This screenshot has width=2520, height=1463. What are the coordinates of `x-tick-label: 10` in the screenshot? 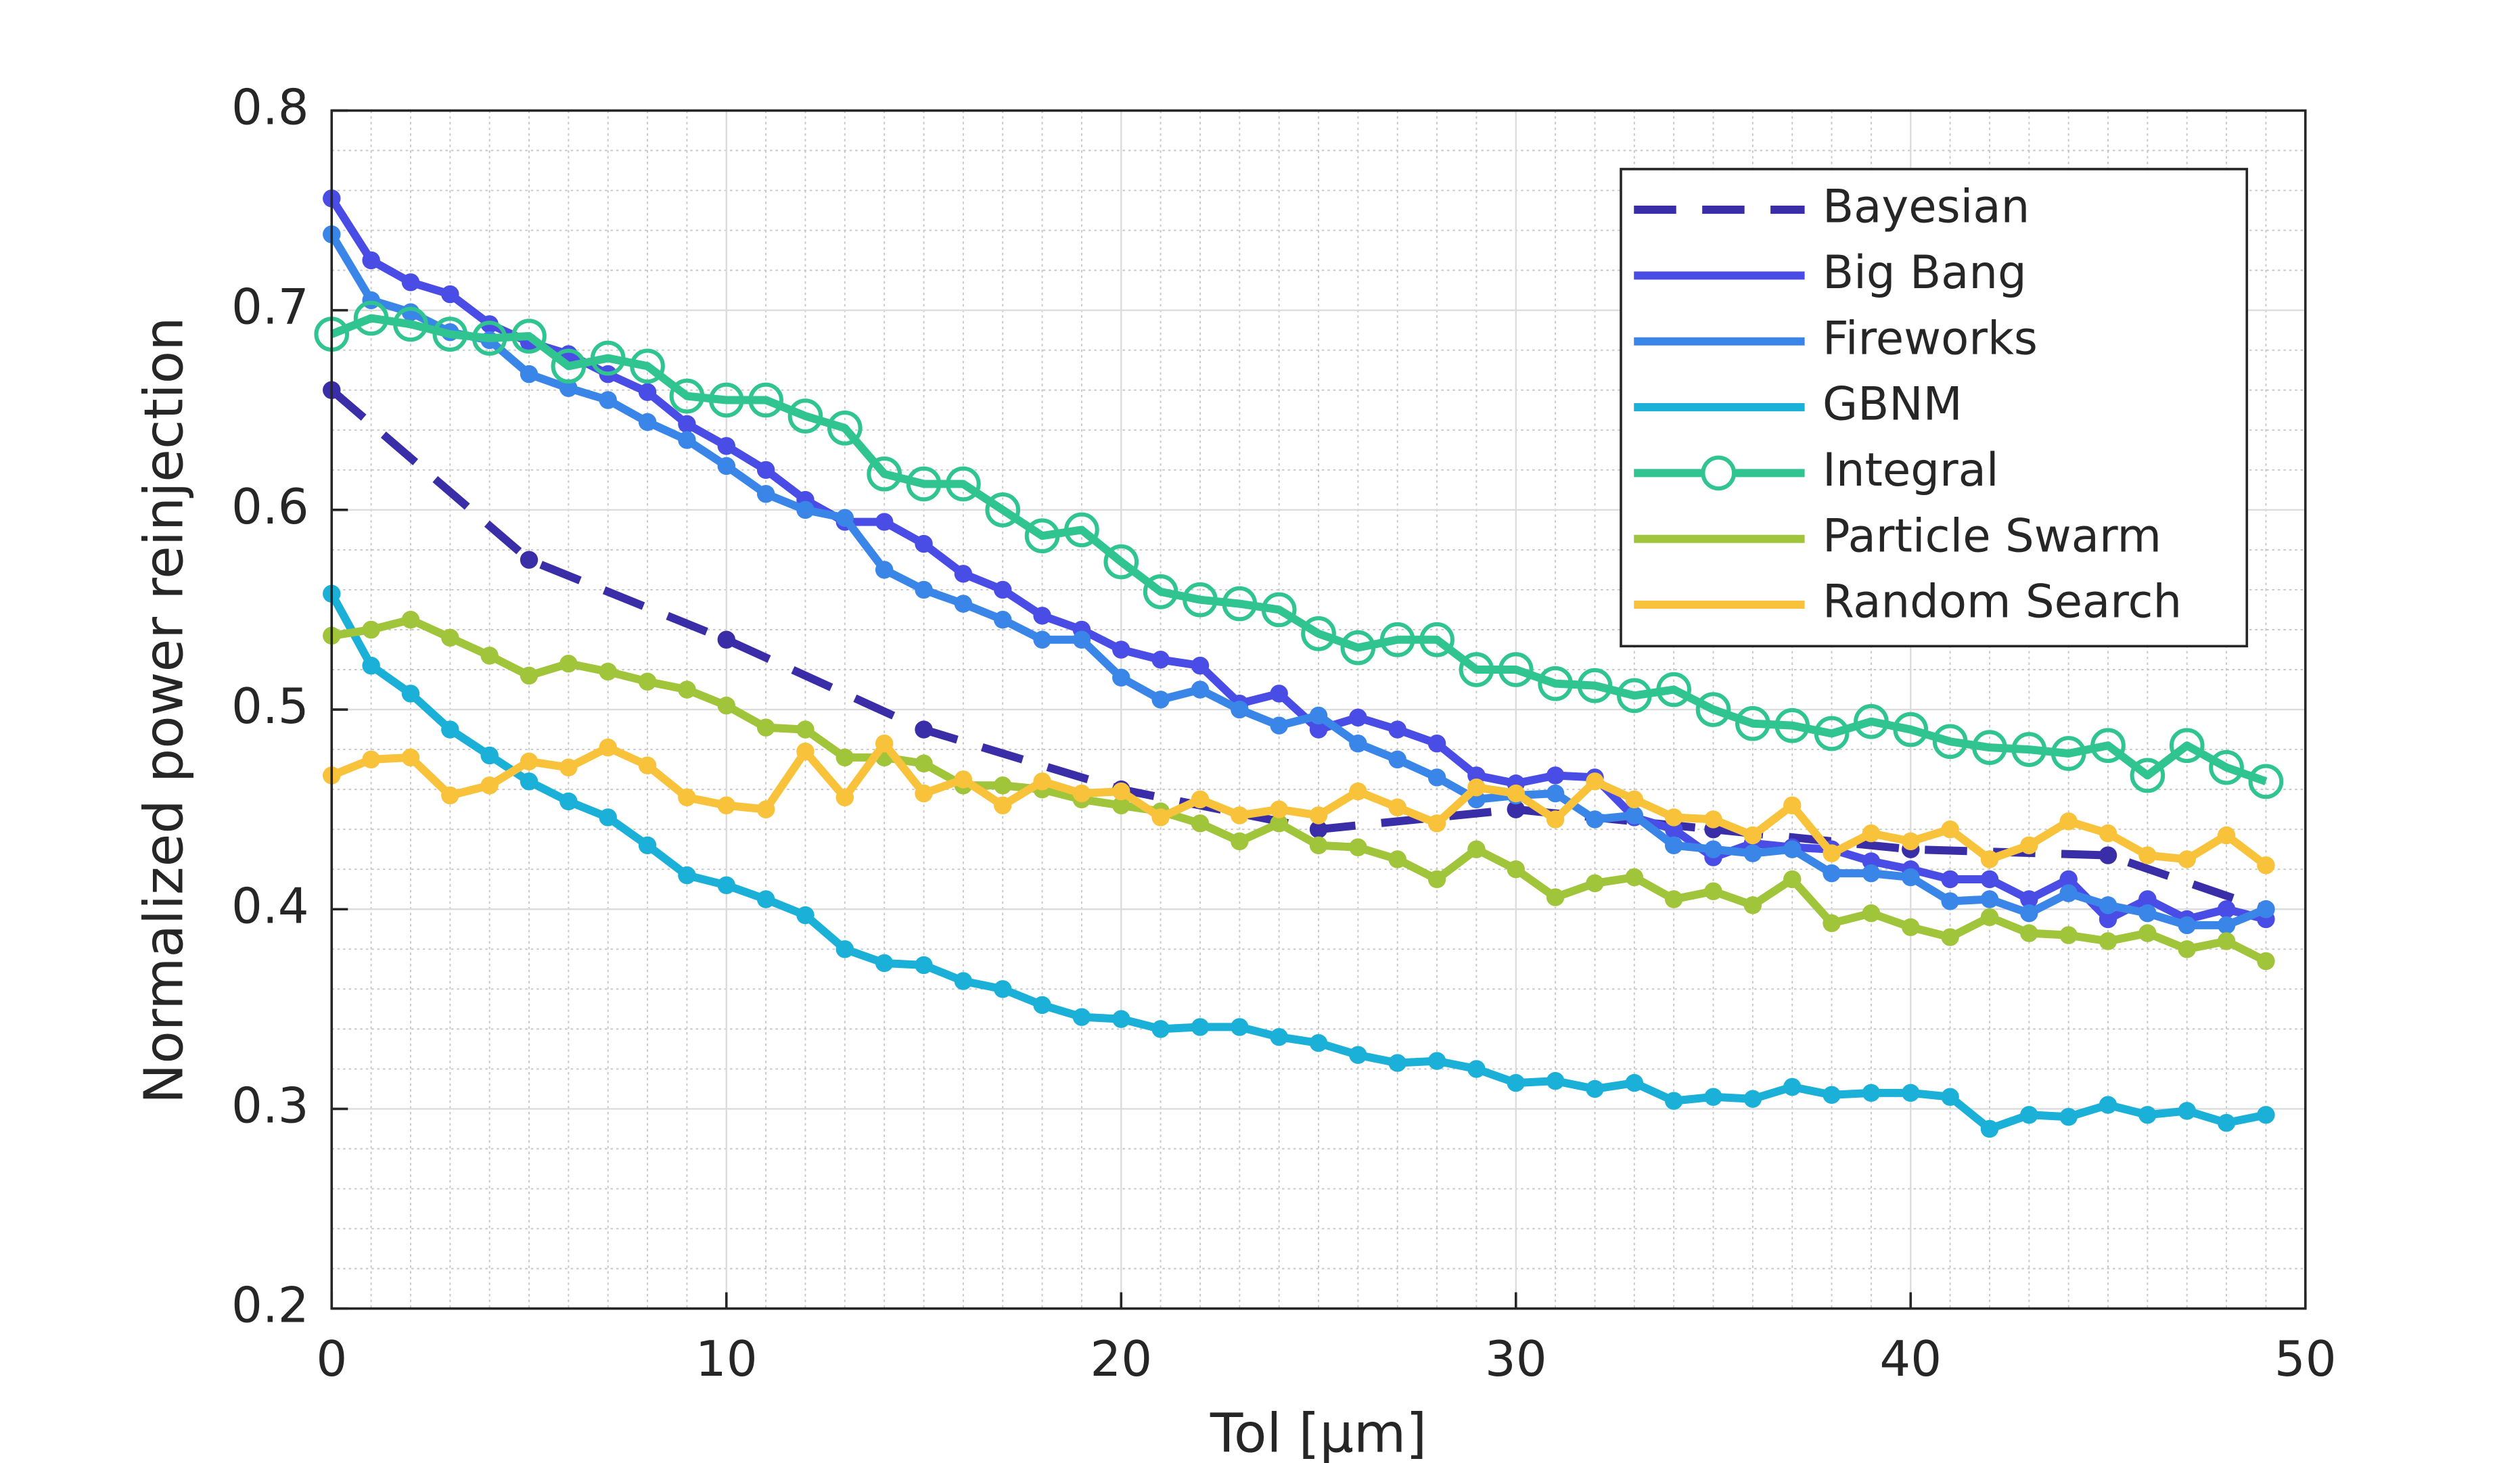 It's located at (726, 1359).